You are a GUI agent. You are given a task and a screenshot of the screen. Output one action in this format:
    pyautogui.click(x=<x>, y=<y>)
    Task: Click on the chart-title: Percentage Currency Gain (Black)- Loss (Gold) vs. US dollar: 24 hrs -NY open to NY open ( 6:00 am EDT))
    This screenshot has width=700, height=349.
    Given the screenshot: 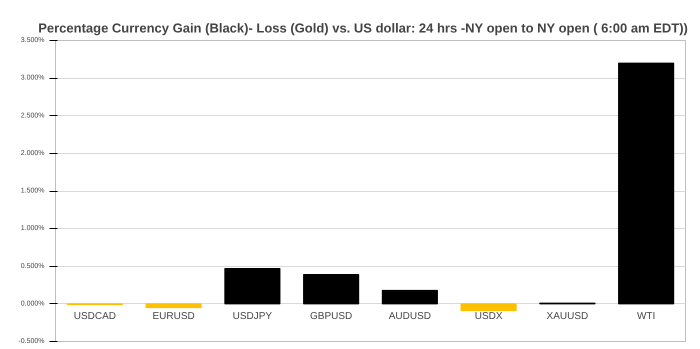 What is the action you would take?
    pyautogui.click(x=363, y=28)
    